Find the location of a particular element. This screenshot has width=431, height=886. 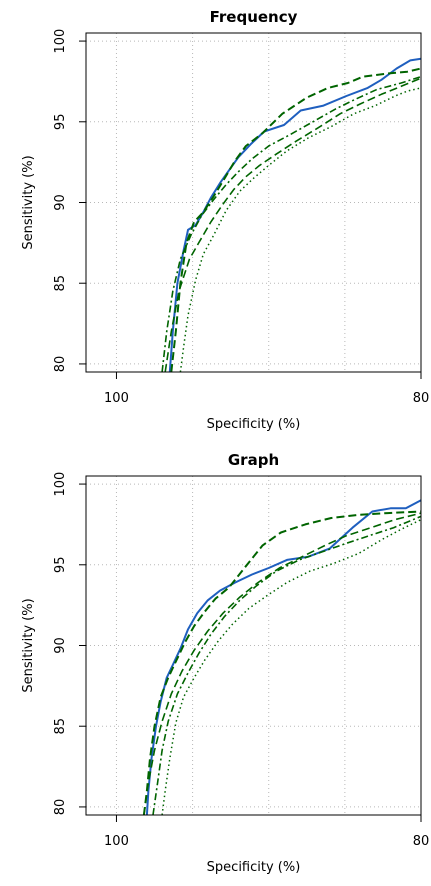

chart-title: Frequency is located at coordinates (254, 17).